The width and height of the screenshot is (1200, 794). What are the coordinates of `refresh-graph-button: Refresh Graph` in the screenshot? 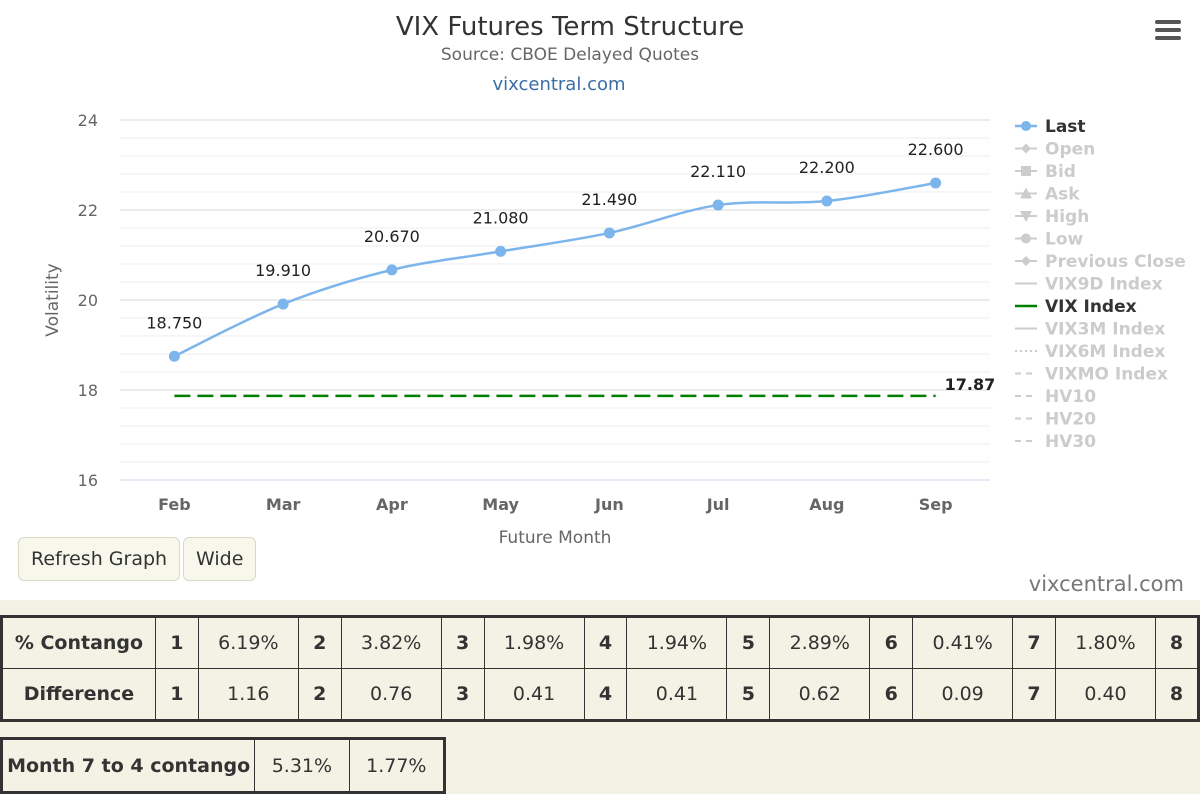 It's located at (99, 559).